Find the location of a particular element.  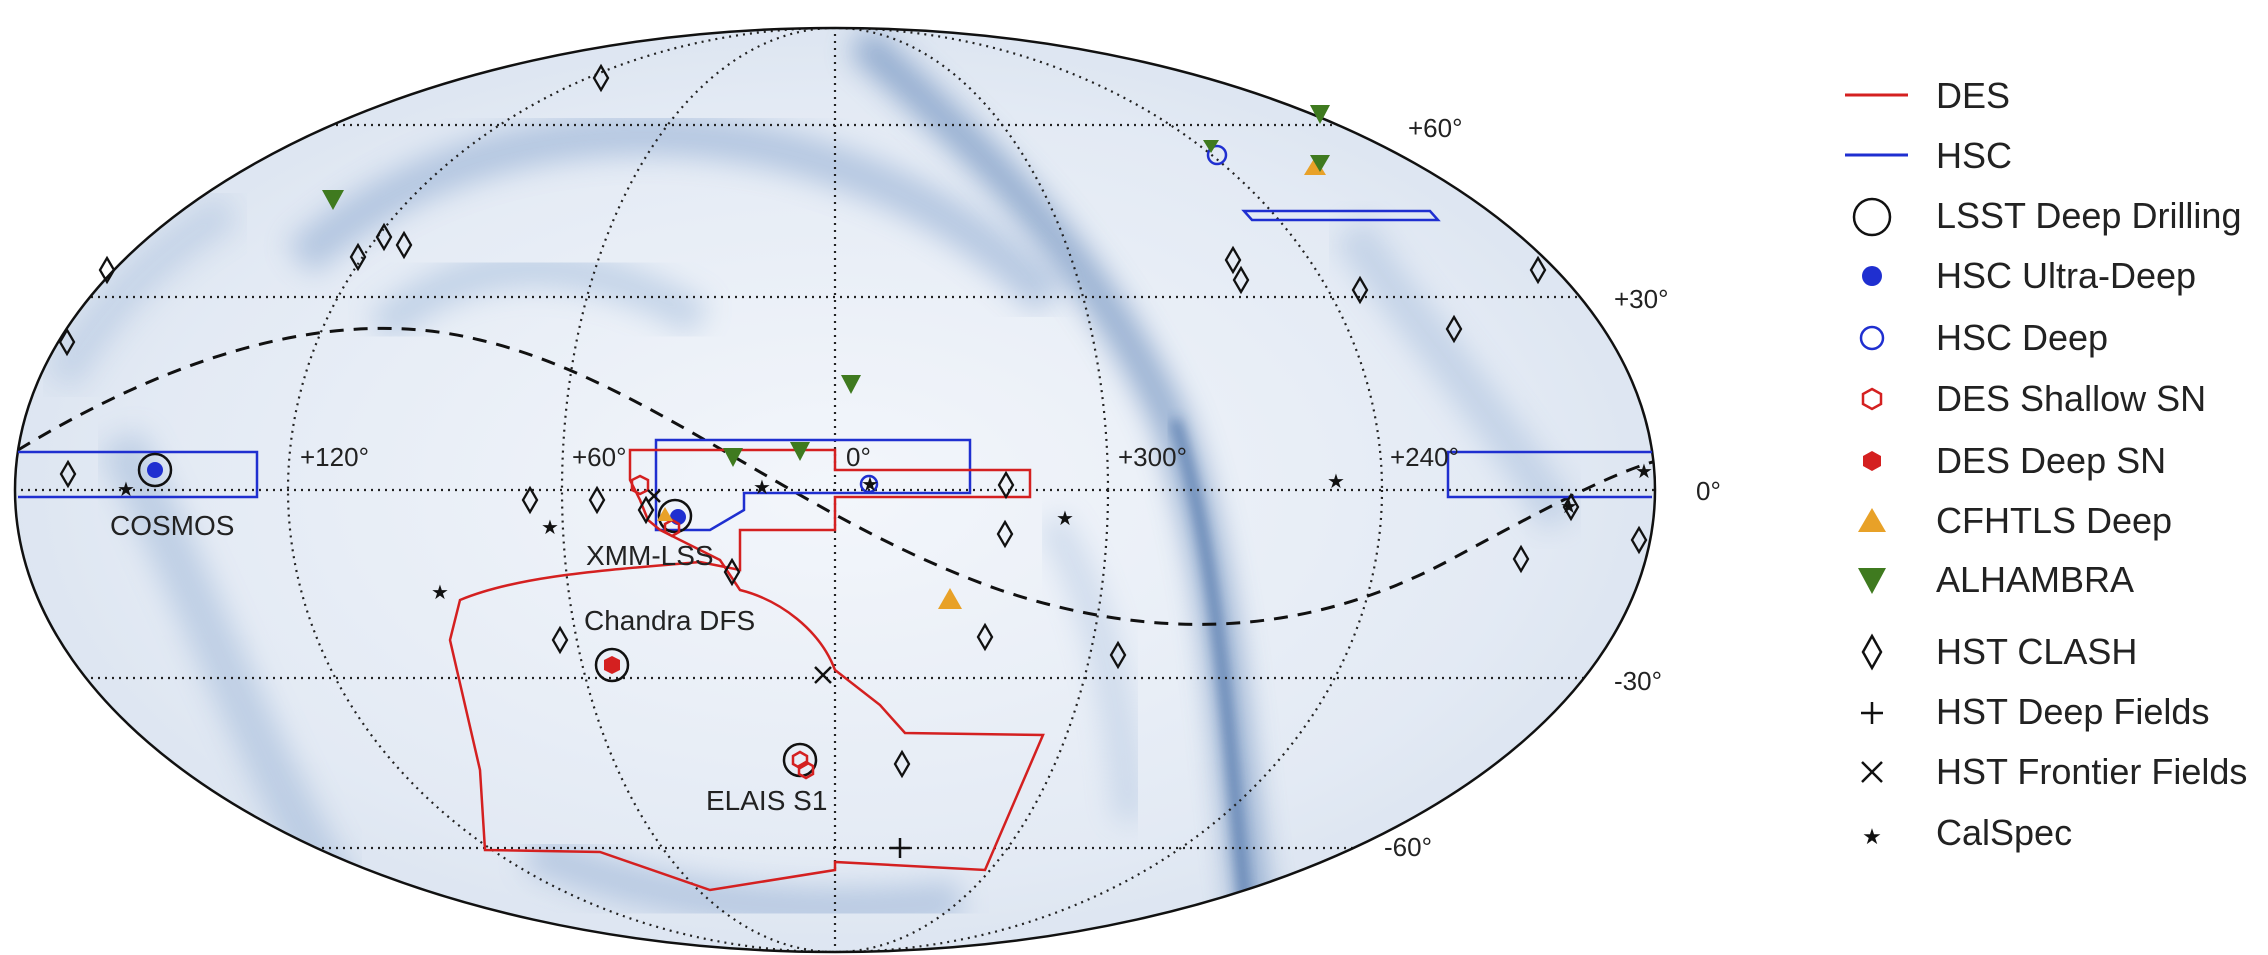

legend-label-des-deep: DES Deep SN is located at coordinates (2051, 460).